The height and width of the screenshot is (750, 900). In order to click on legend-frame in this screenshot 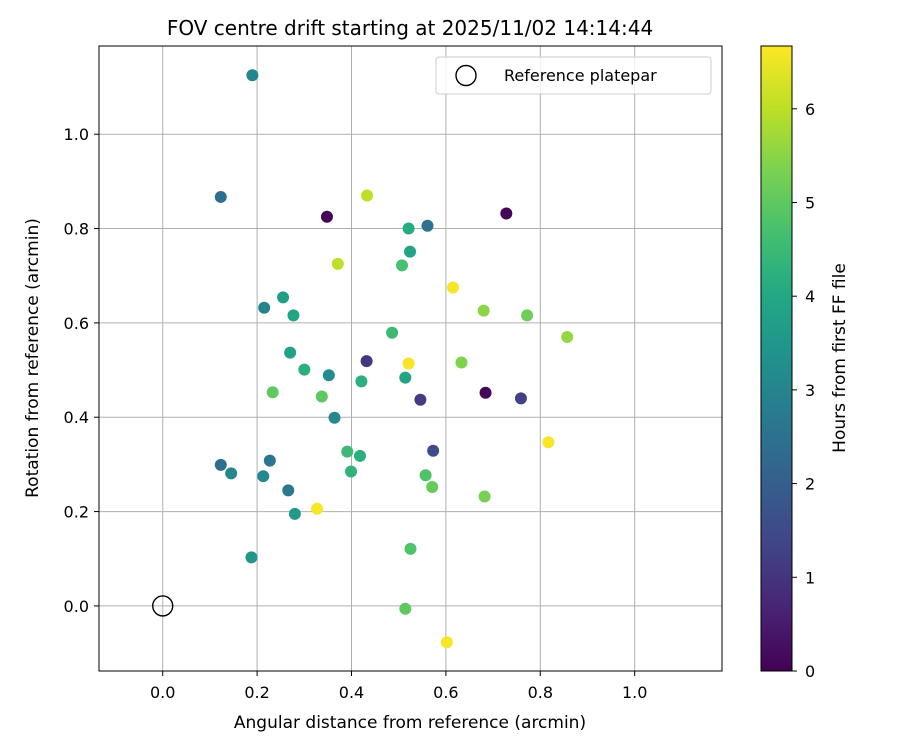, I will do `click(573, 75)`.